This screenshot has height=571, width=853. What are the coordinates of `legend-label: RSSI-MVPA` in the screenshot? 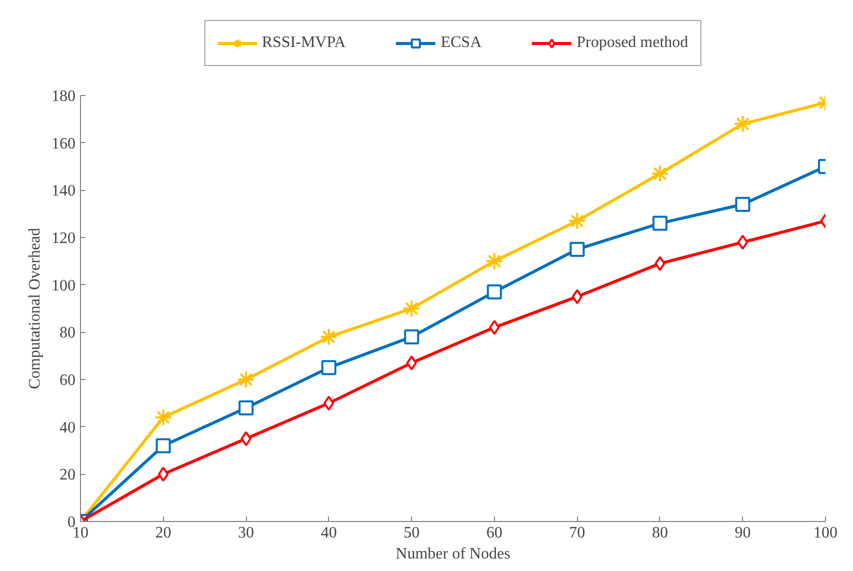 It's located at (304, 43).